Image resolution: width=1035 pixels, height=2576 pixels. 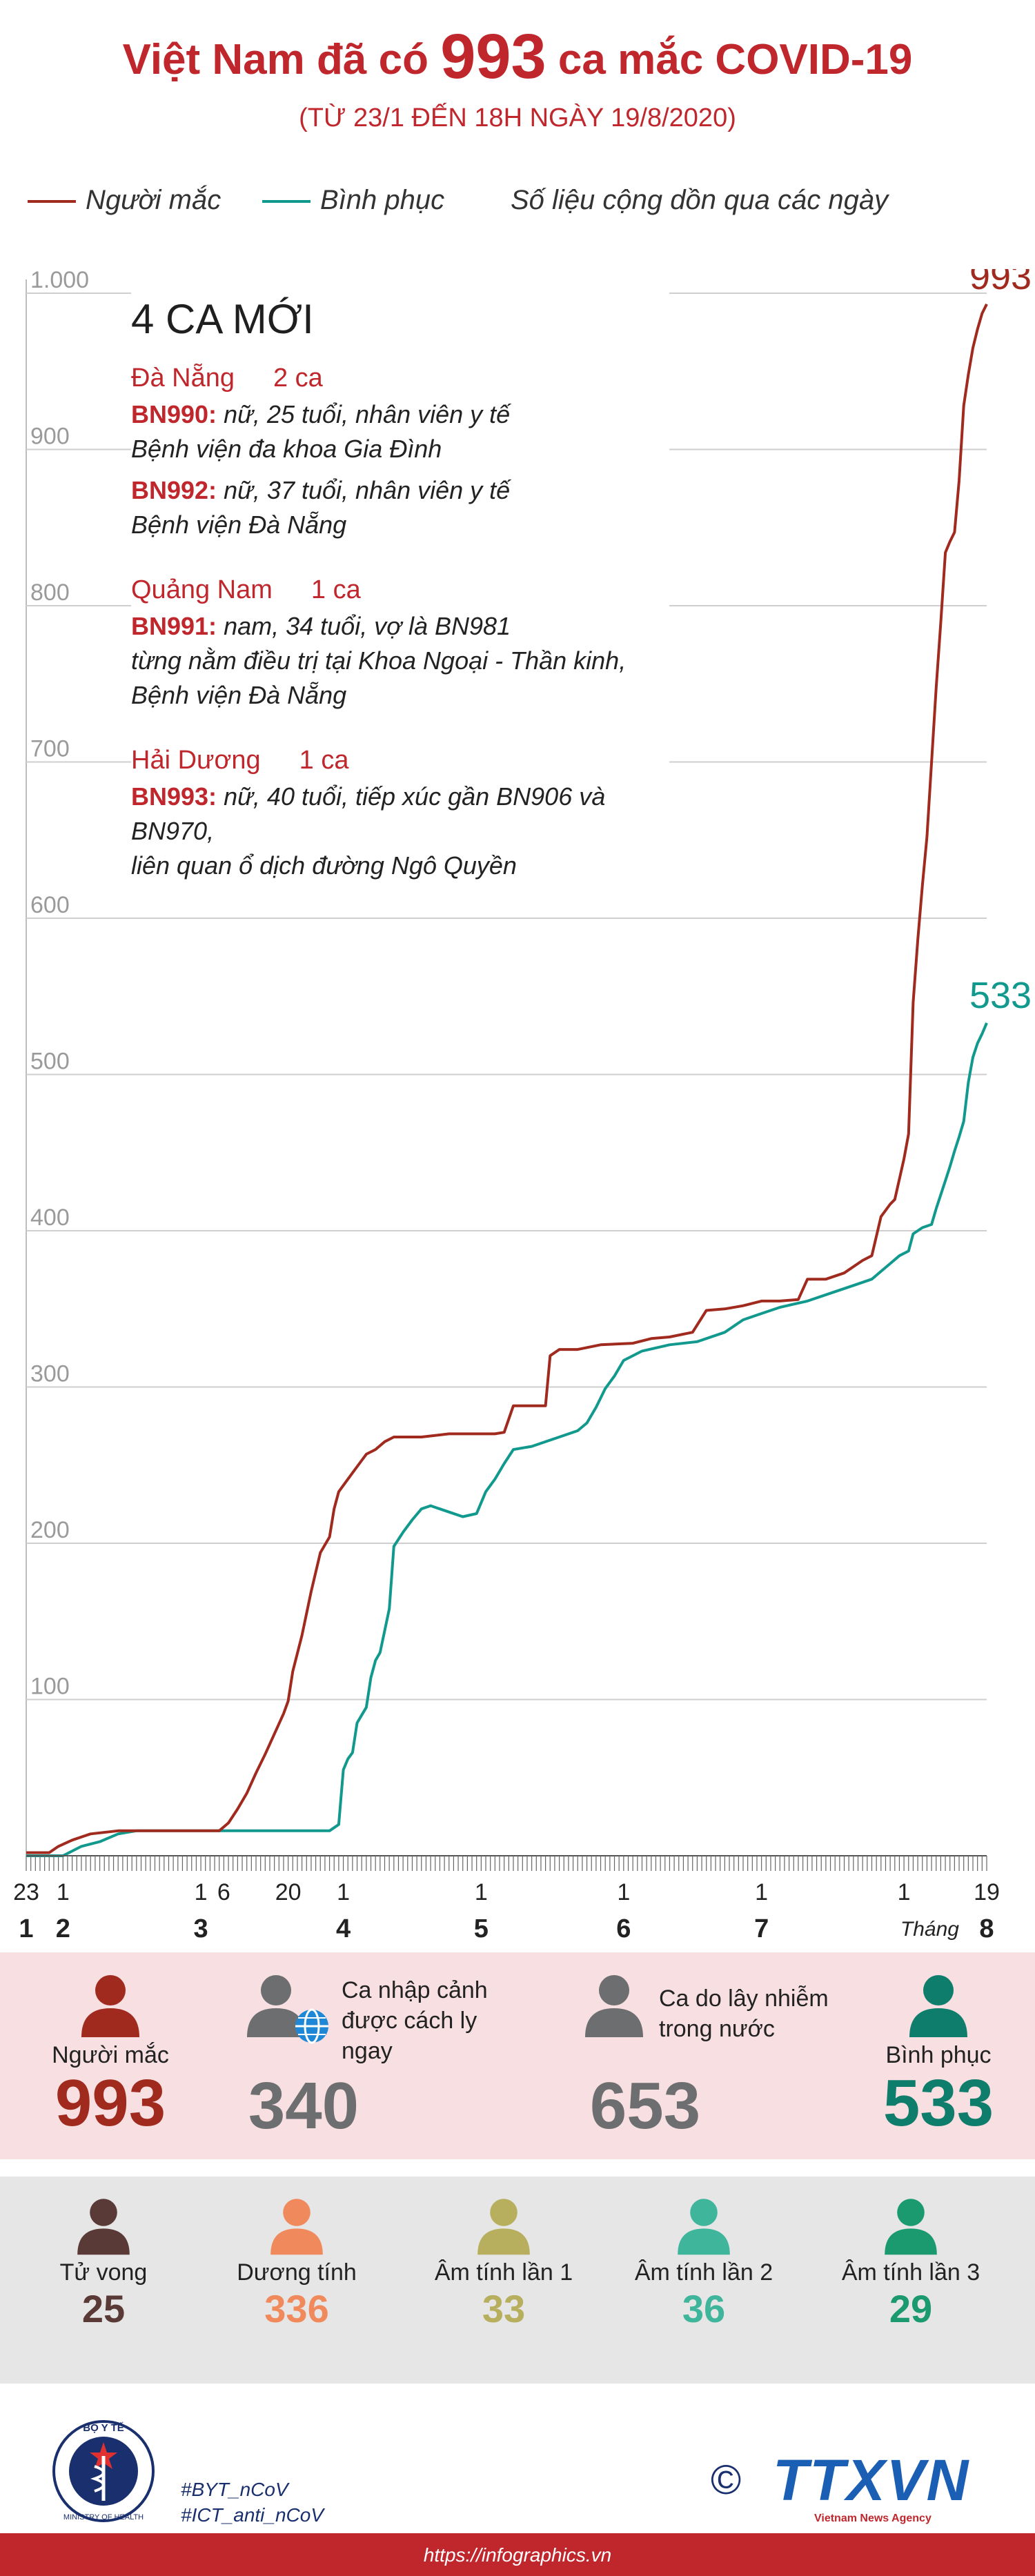 What do you see at coordinates (183, 378) in the screenshot?
I see `province-name: Đà Nẵng` at bounding box center [183, 378].